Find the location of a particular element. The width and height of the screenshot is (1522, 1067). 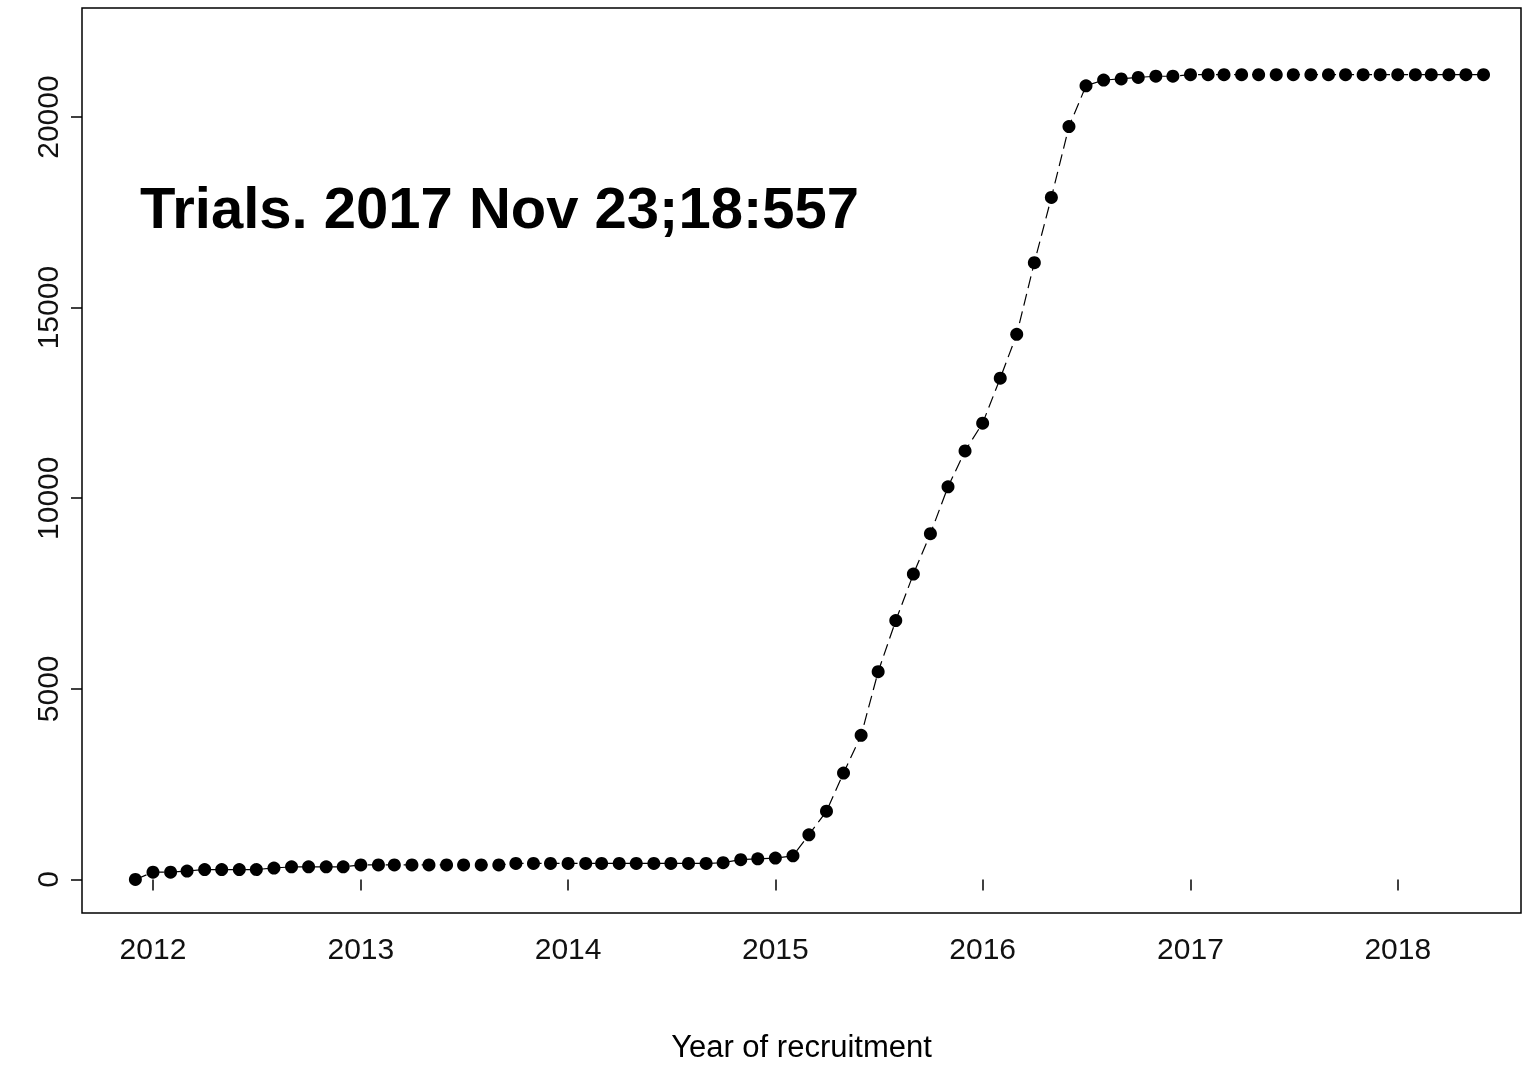

x-tick-label: 2017 is located at coordinates (1190, 948).